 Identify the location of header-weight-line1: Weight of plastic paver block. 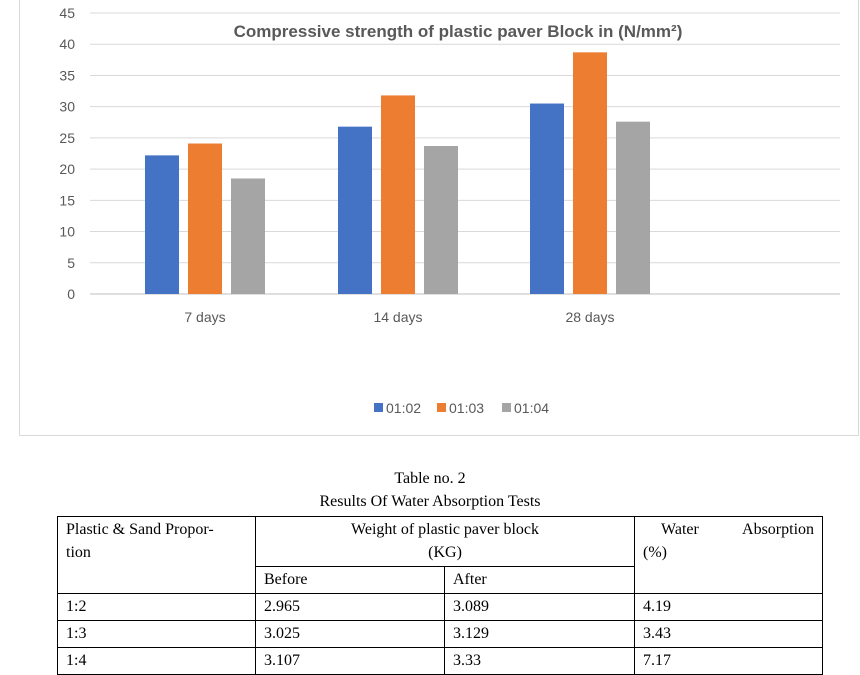
(445, 529).